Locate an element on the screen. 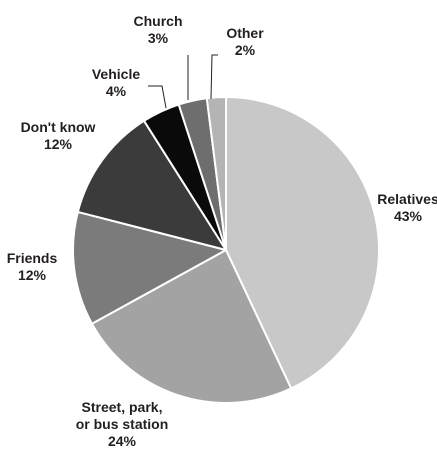 This screenshot has height=459, width=437. slice-value-label: 24% is located at coordinates (122, 441).